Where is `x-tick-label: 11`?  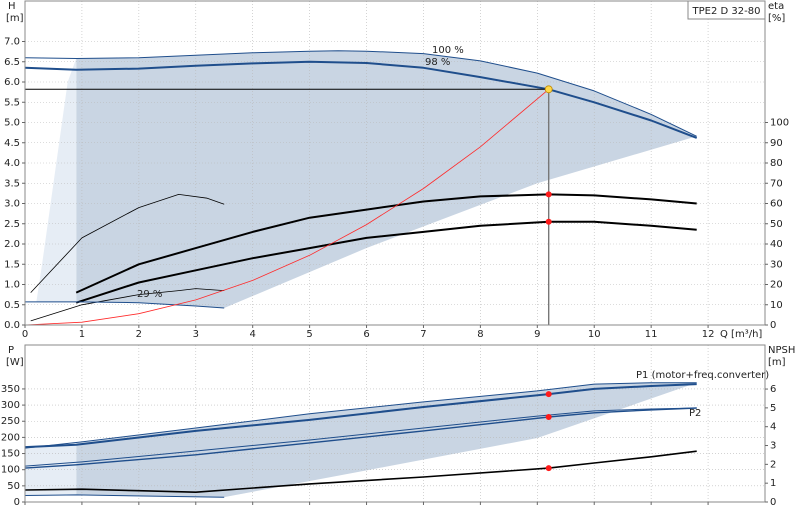
x-tick-label: 11 is located at coordinates (651, 334).